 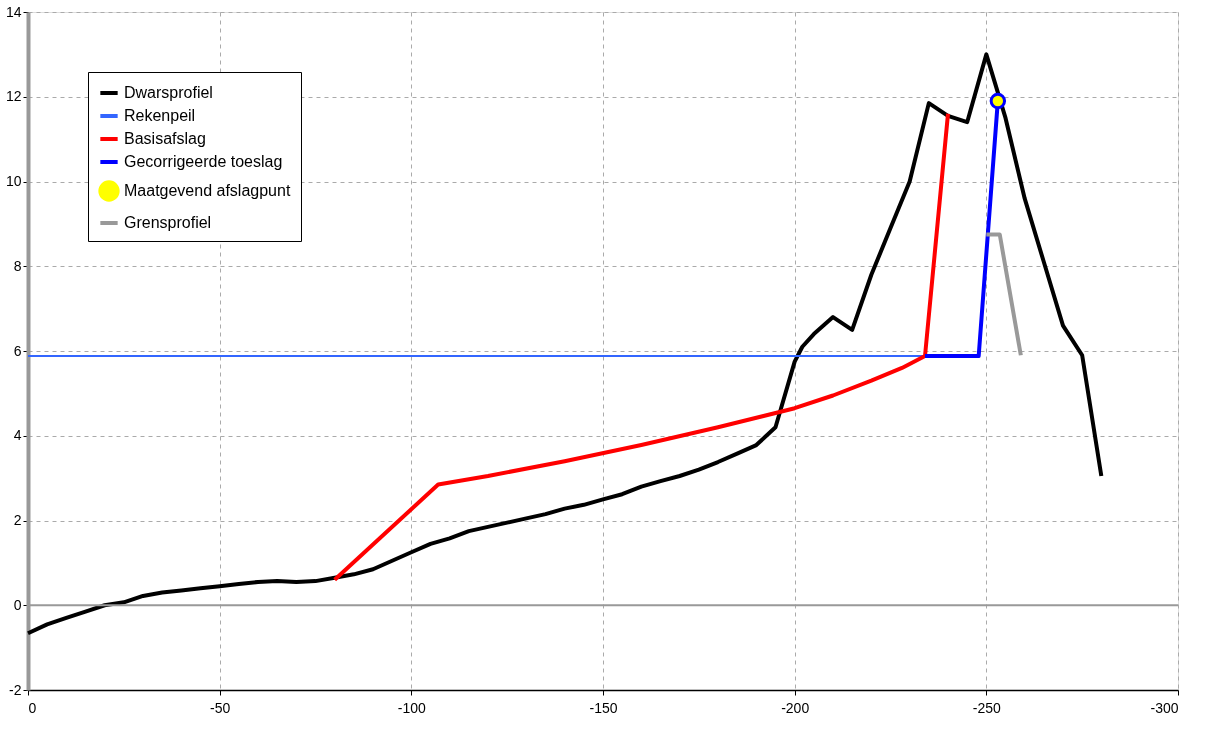 I want to click on y-tick-label: 2, so click(x=17, y=520).